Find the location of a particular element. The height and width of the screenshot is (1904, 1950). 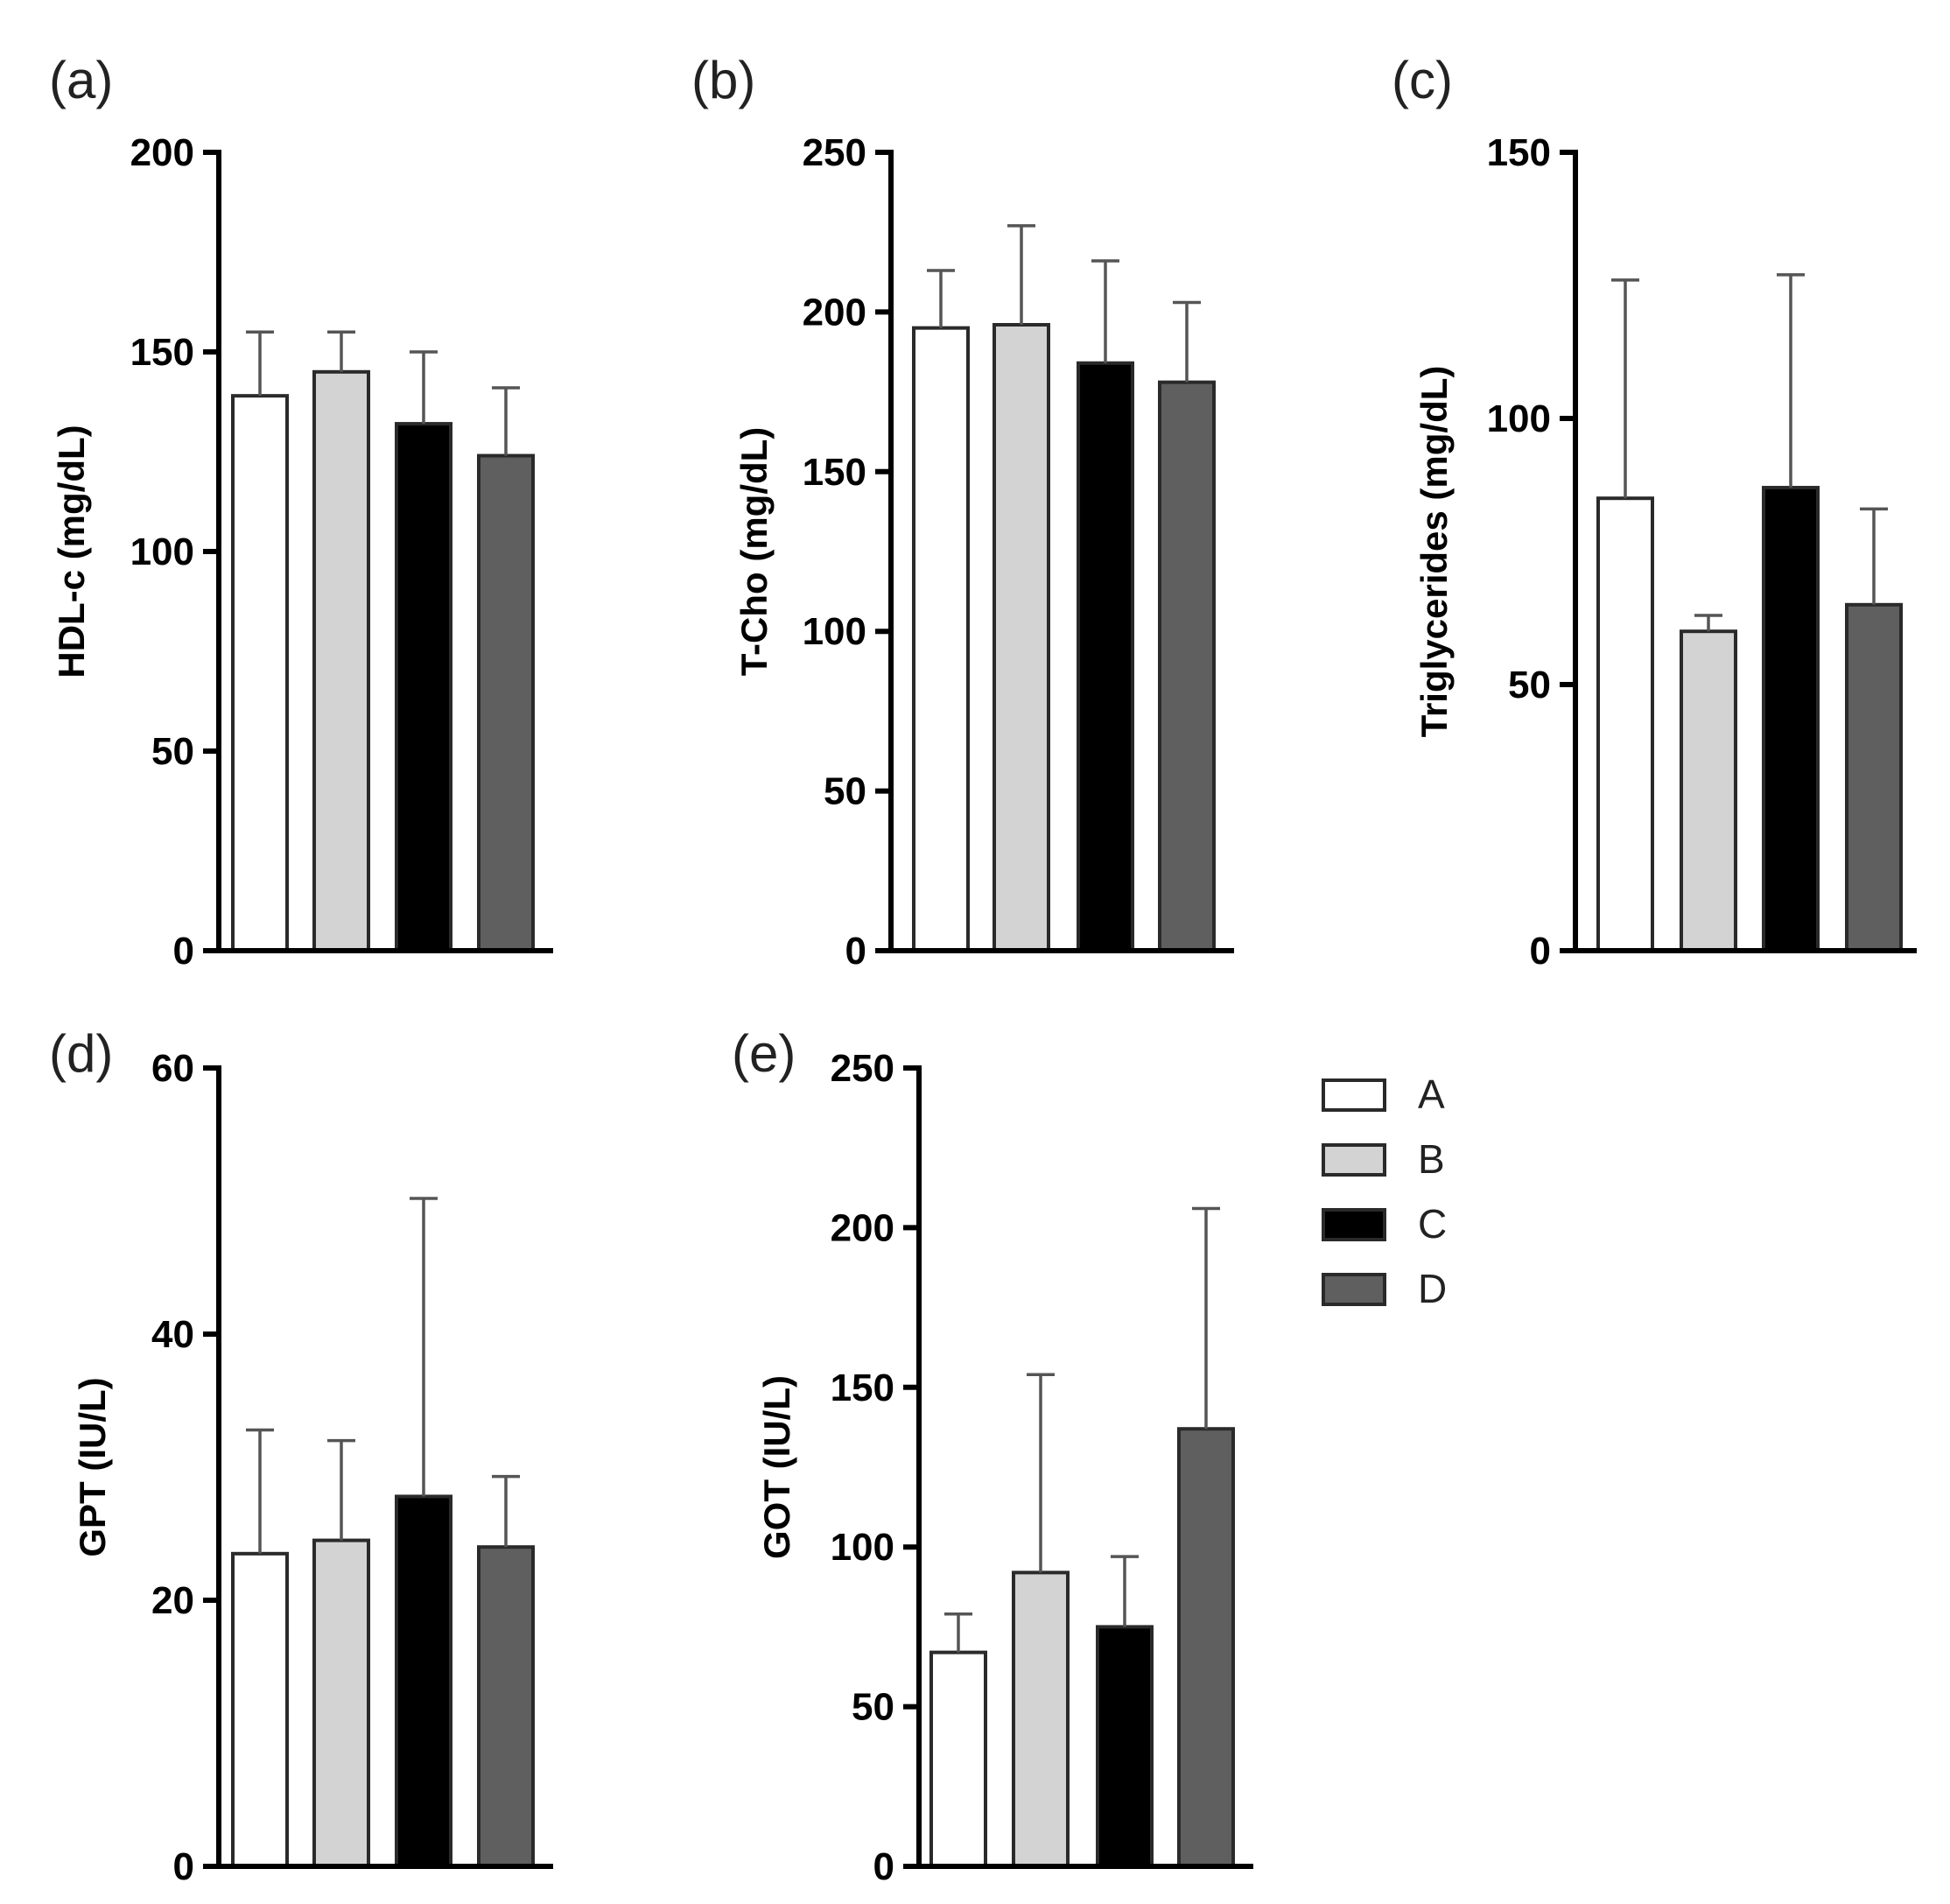

y-axis-label: Triglycerides (mg/dL) is located at coordinates (1434, 552).